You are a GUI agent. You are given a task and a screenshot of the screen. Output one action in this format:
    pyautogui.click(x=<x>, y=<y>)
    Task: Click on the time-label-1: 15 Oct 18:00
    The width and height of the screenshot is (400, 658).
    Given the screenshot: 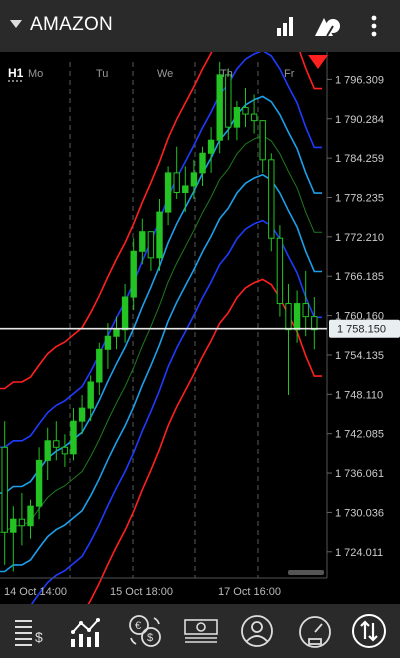 What is the action you would take?
    pyautogui.click(x=141, y=592)
    